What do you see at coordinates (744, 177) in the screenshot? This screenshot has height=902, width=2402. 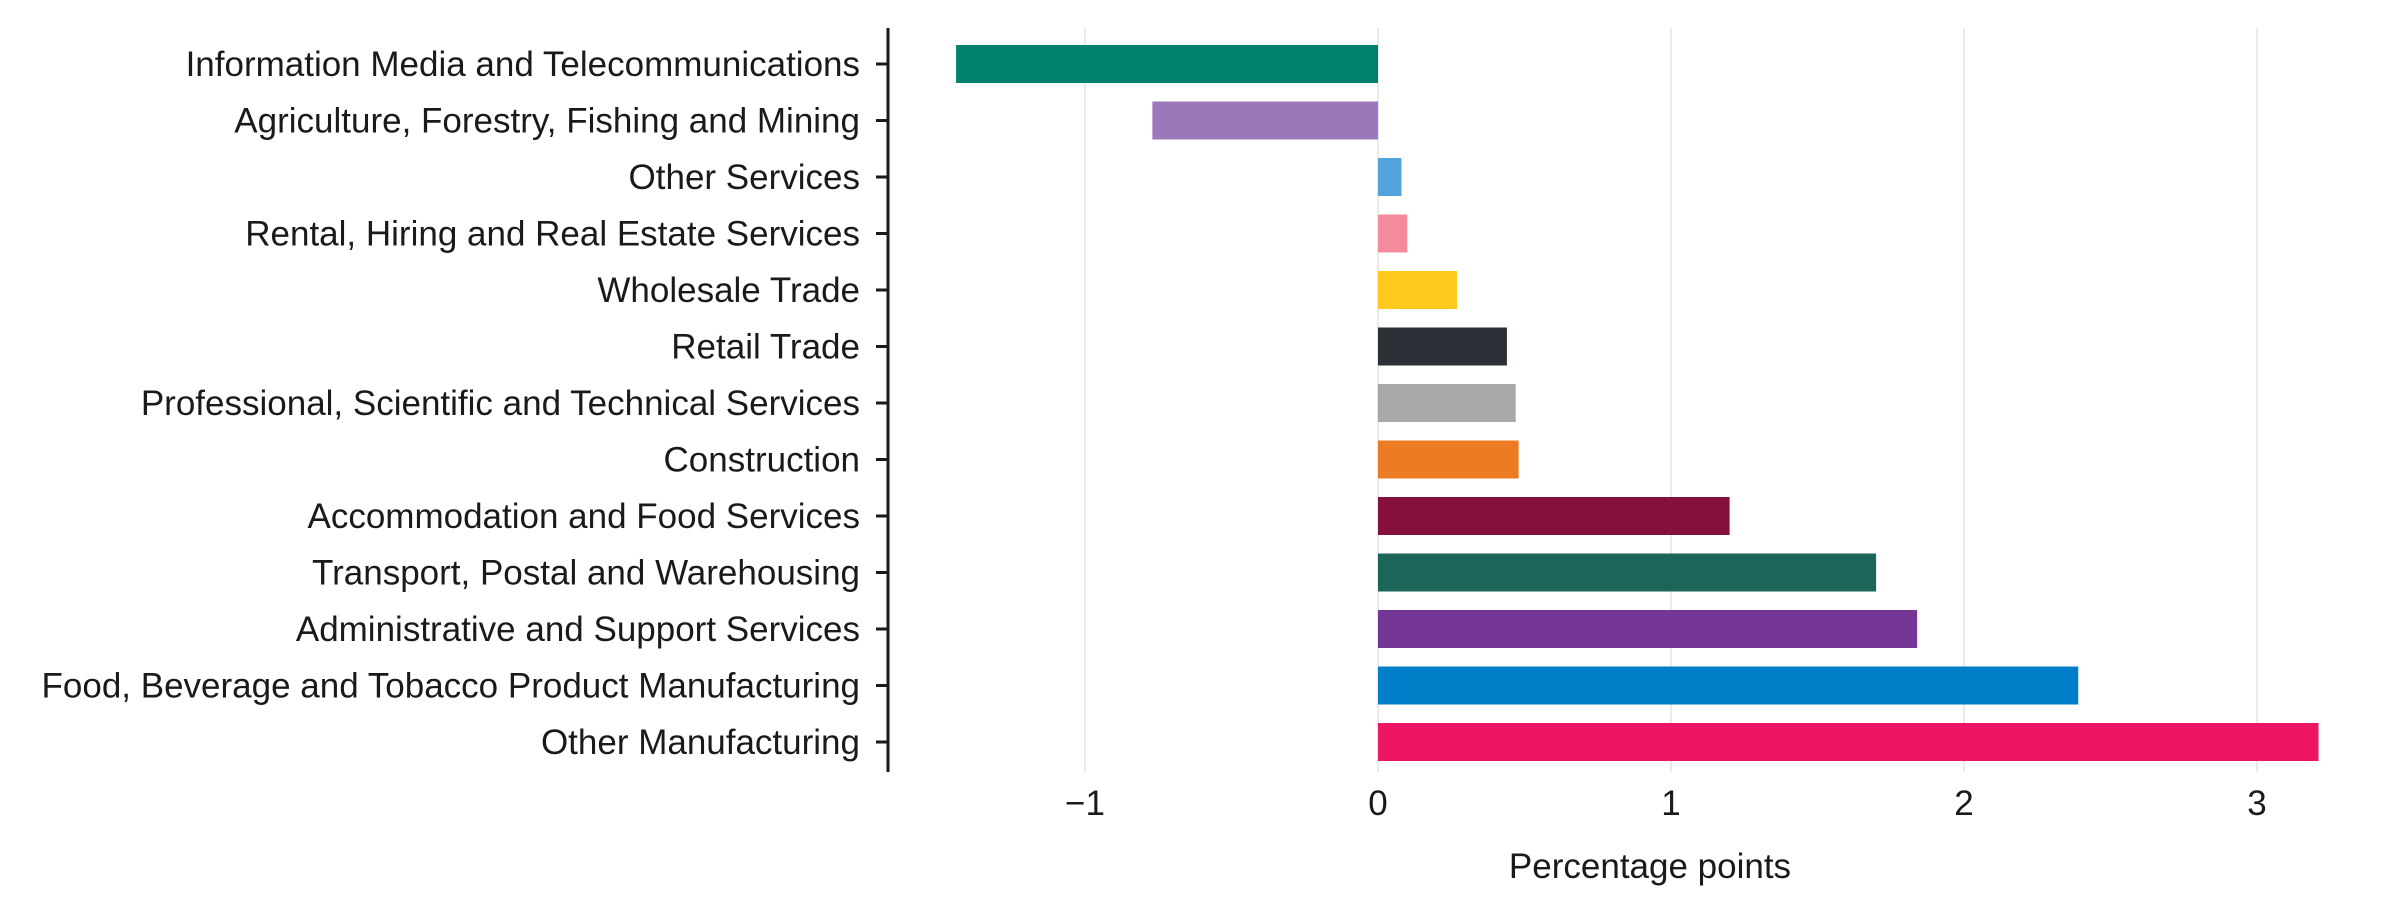 I see `category-label: Other Services` at bounding box center [744, 177].